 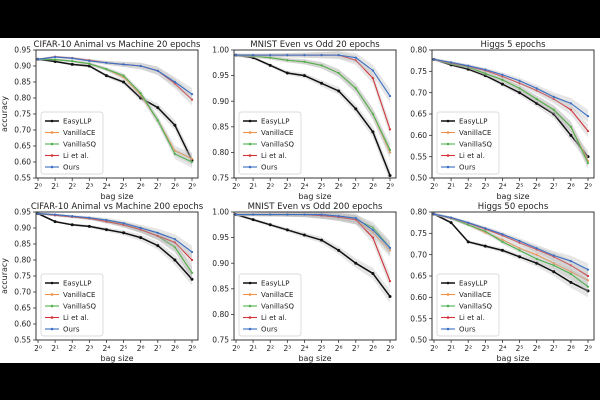 What do you see at coordinates (315, 45) in the screenshot?
I see `chart-title: MNIST Even vs Odd 20 epochs` at bounding box center [315, 45].